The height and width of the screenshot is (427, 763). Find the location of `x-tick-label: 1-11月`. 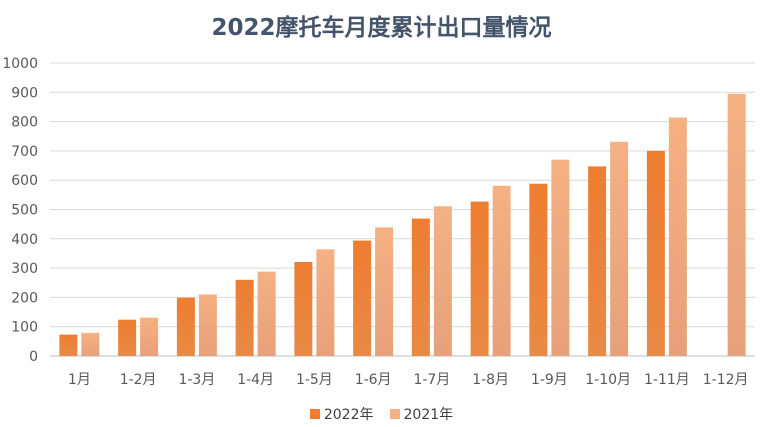

x-tick-label: 1-11月 is located at coordinates (667, 380).